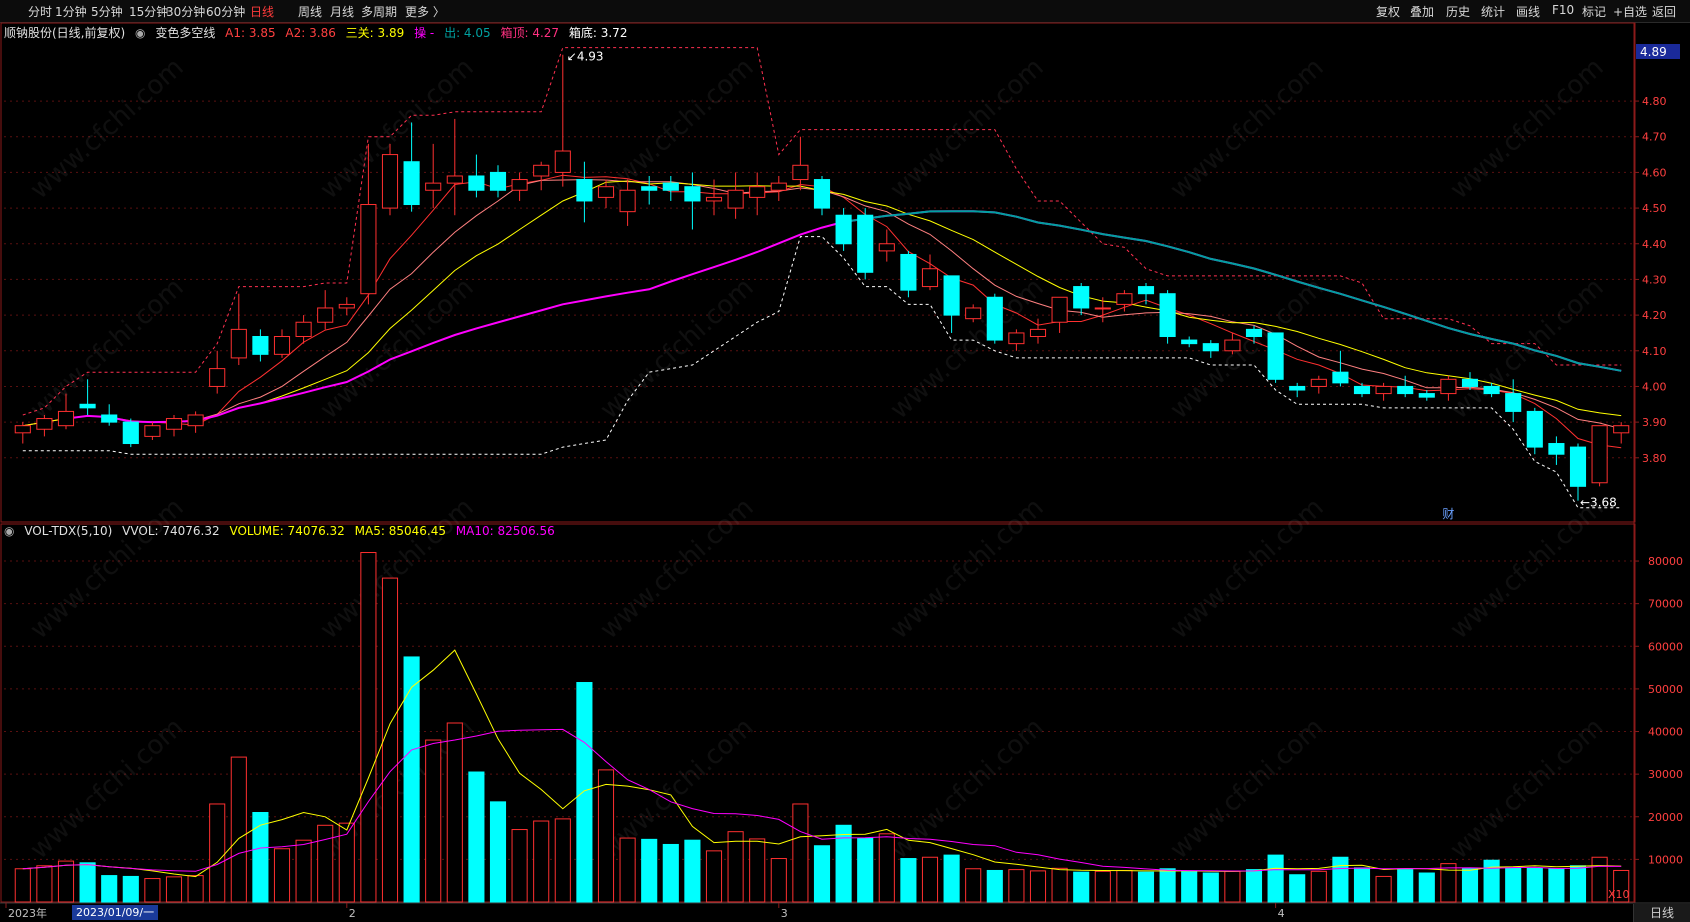 The width and height of the screenshot is (1690, 922). I want to click on bottom-period-tab: 日线, so click(1661, 913).